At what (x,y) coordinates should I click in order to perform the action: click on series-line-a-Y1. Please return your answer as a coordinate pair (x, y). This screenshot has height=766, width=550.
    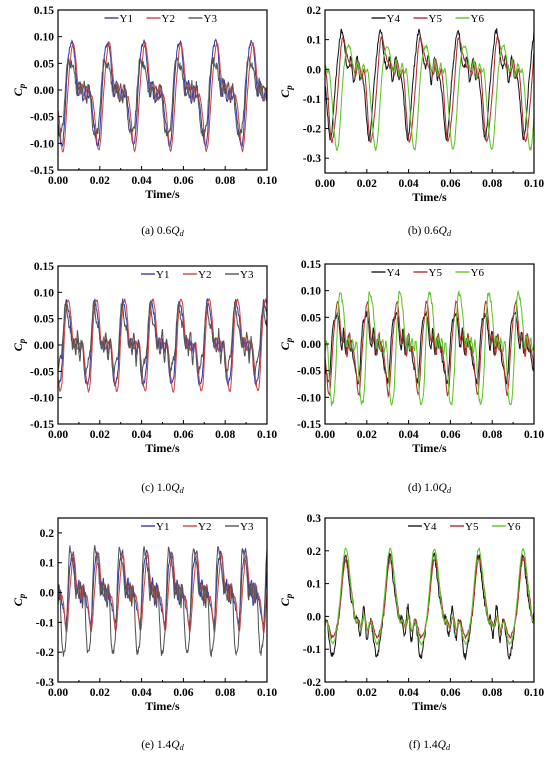
    Looking at the image, I should click on (162, 93).